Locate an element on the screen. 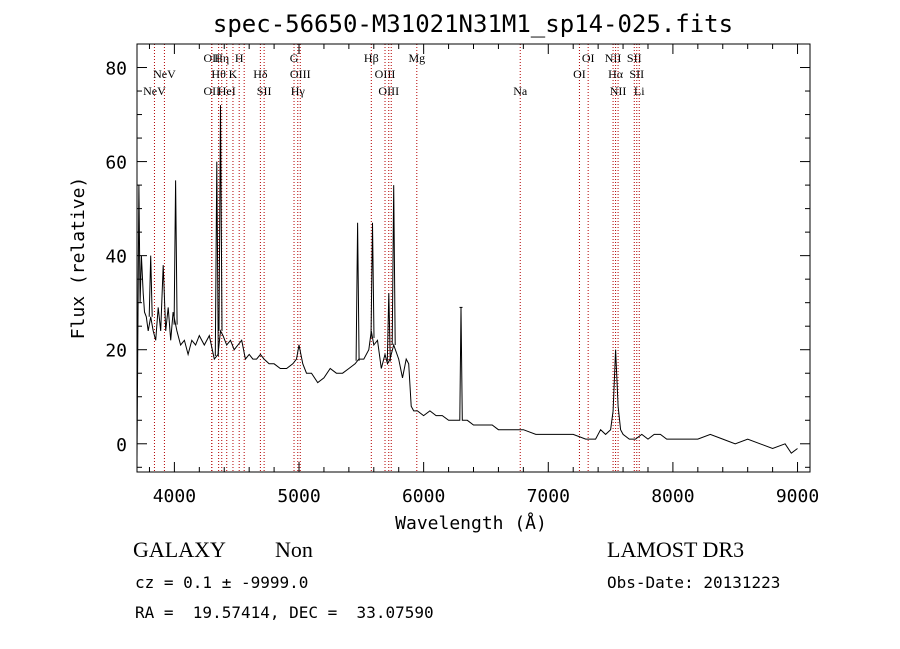  x-tick-label-7000: 7000 is located at coordinates (548, 496).